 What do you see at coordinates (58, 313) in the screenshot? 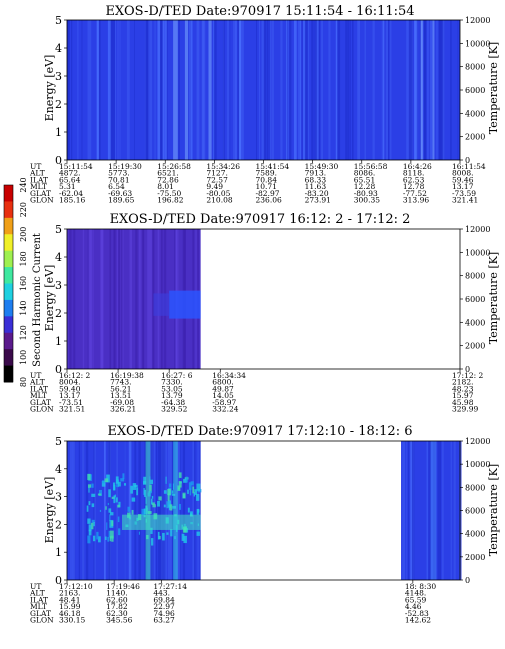
I see `y-tick-label: 2` at bounding box center [58, 313].